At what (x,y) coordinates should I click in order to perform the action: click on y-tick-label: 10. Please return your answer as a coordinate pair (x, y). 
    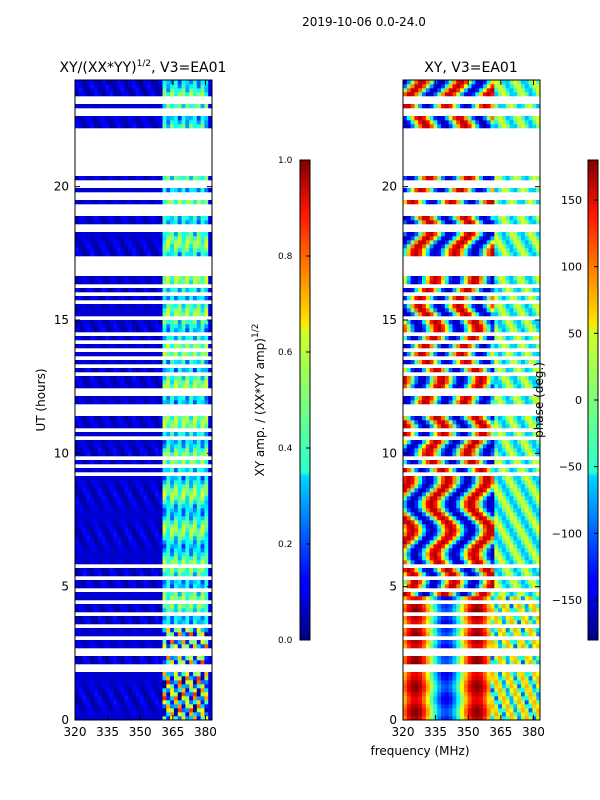
    Looking at the image, I should click on (61, 453).